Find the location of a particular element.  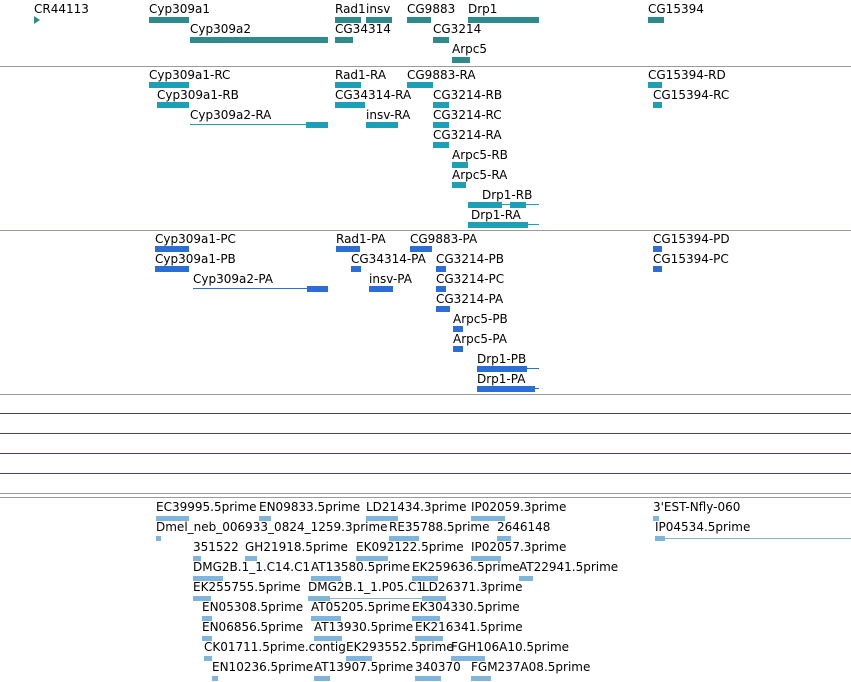

est-label: AT05205.5prime is located at coordinates (361, 607).